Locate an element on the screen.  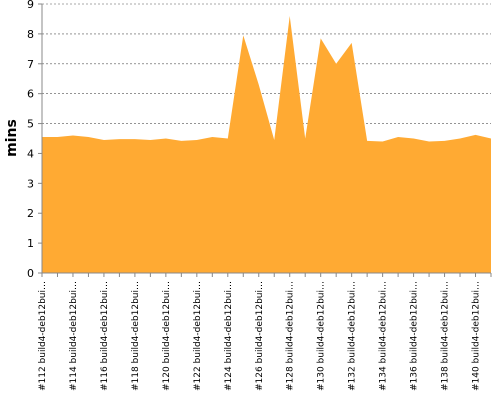
y-tick-label: 1 is located at coordinates (30, 243).